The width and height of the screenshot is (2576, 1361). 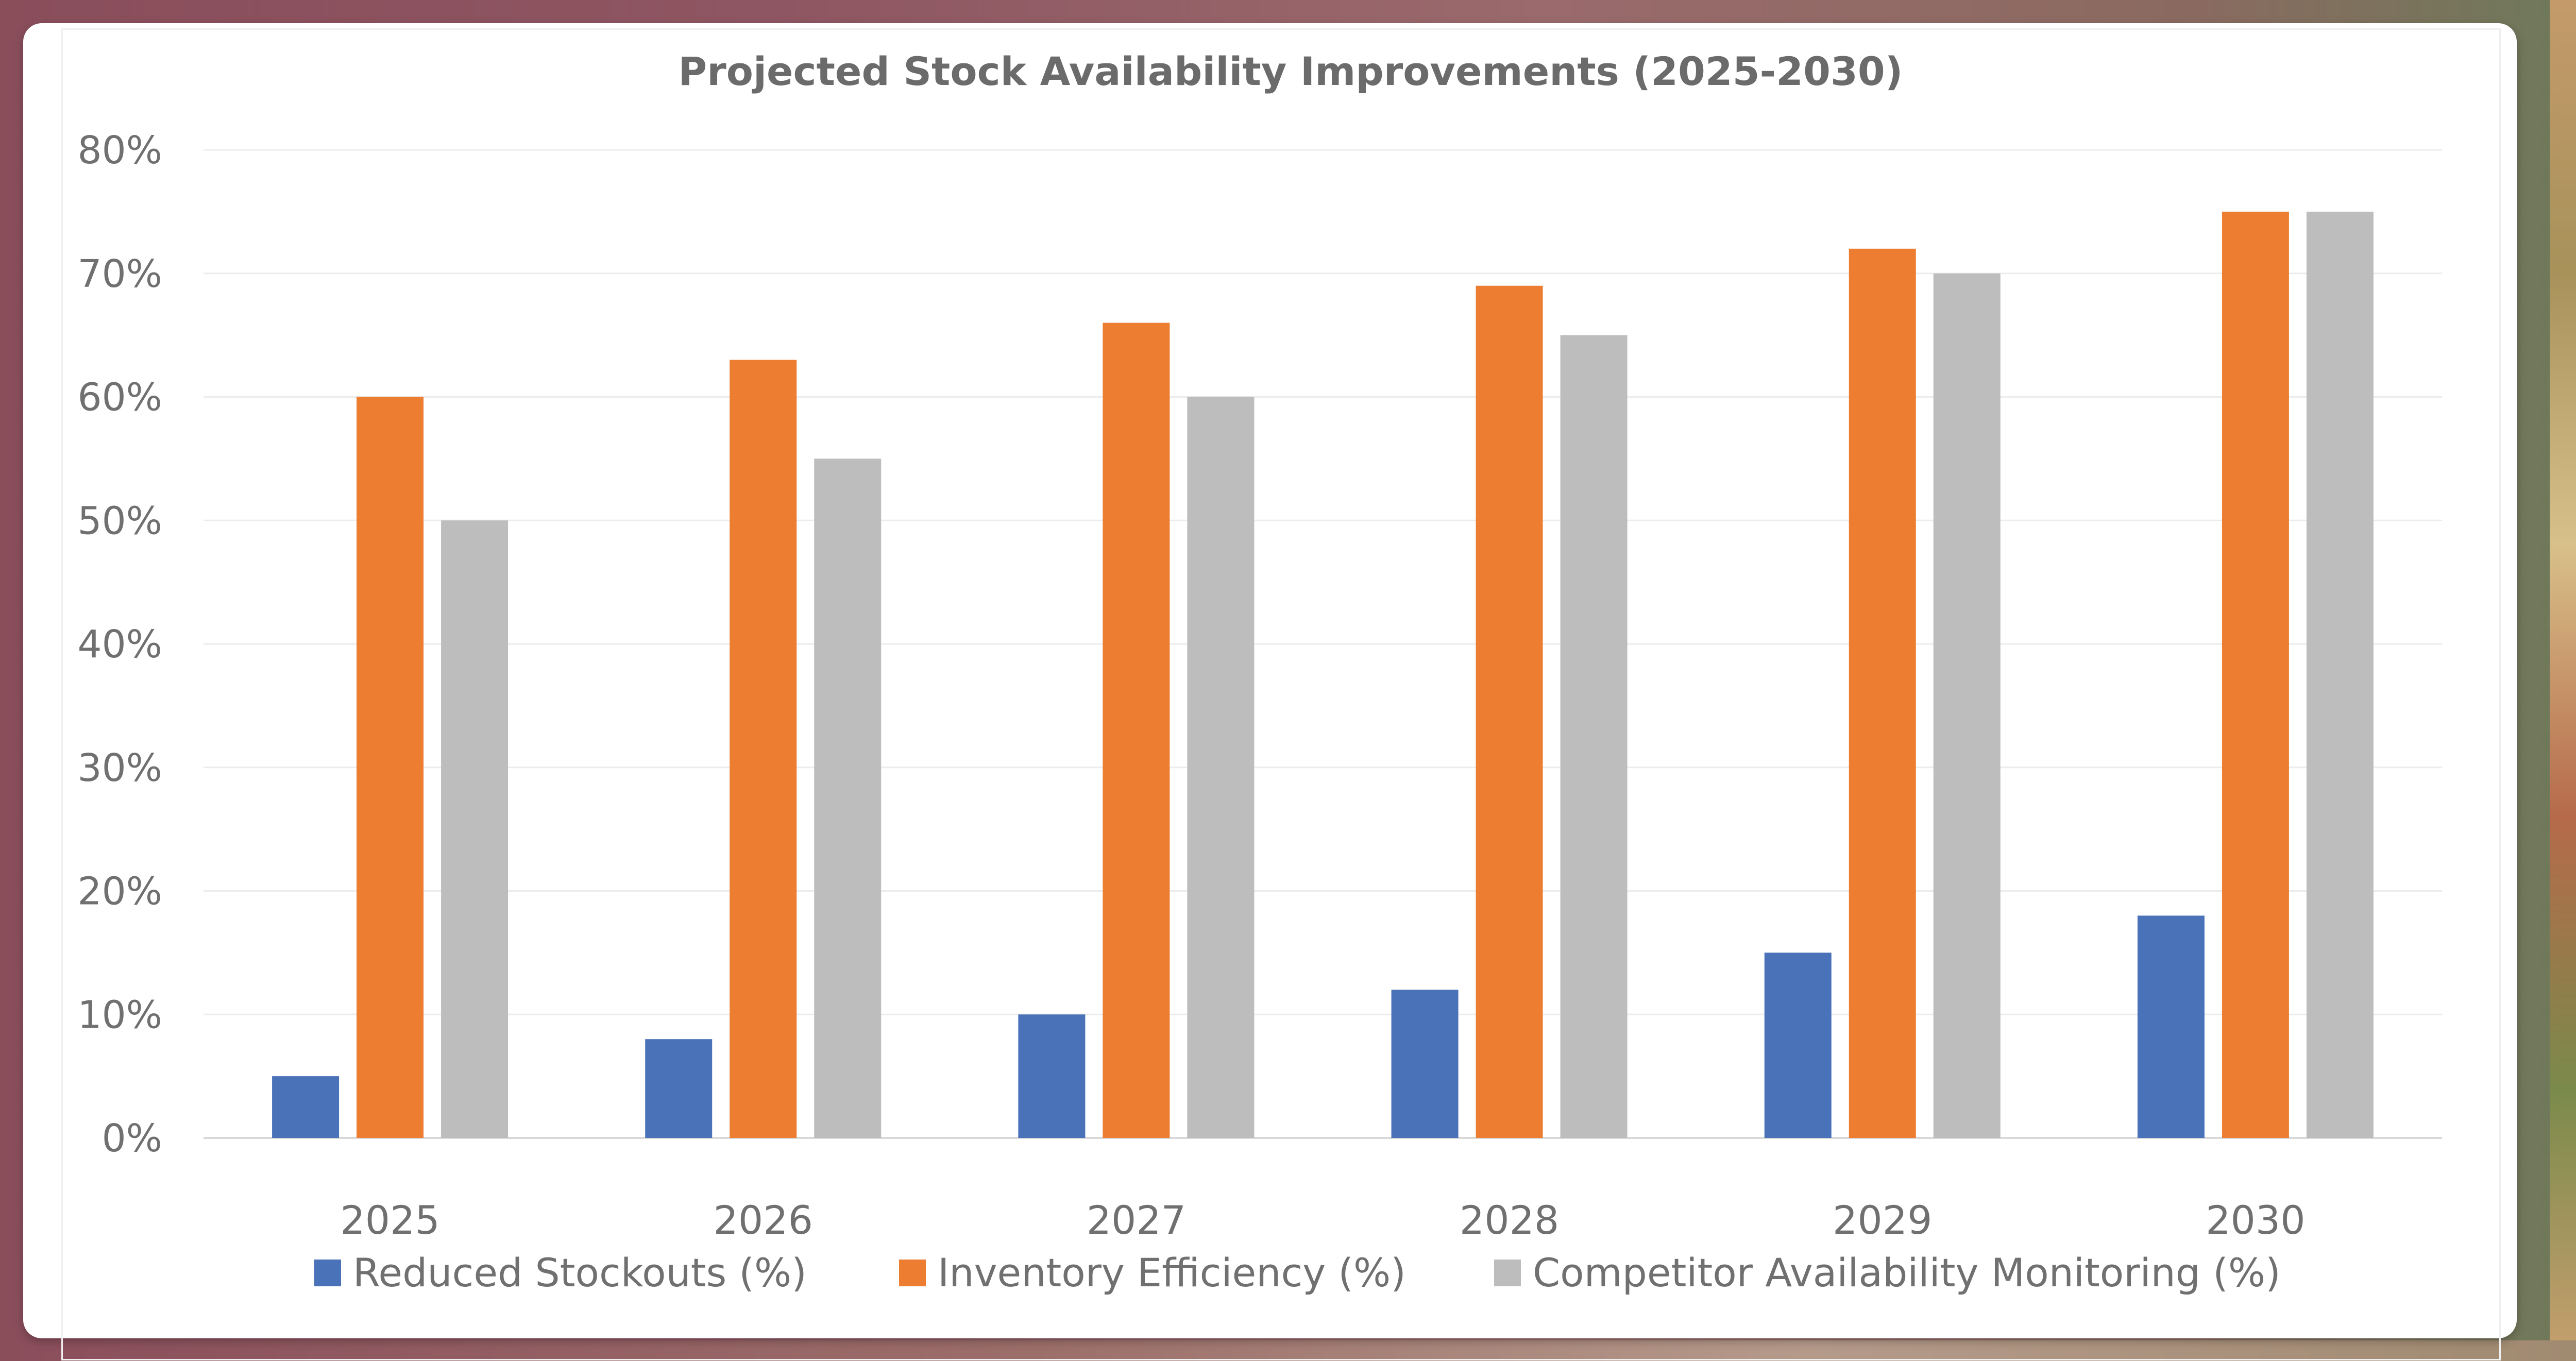 I want to click on background-photo-edge, so click(x=2563, y=680).